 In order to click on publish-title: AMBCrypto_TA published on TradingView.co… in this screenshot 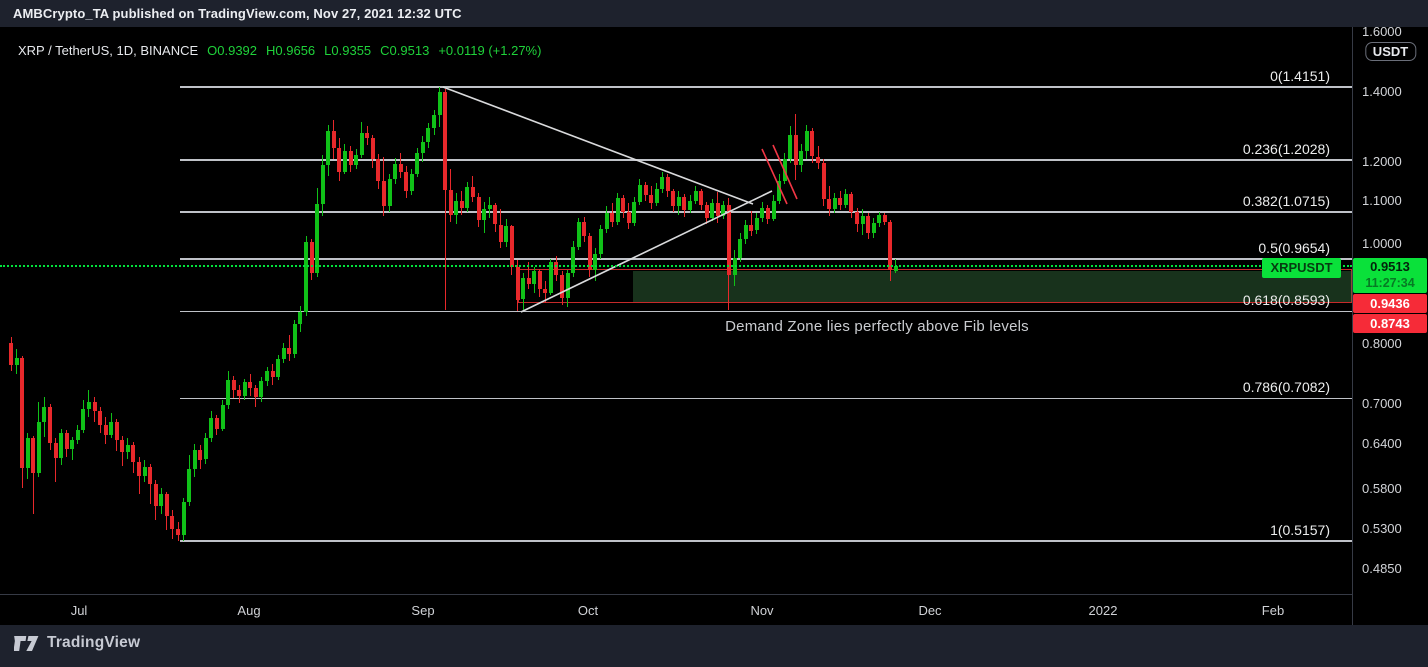, I will do `click(237, 13)`.